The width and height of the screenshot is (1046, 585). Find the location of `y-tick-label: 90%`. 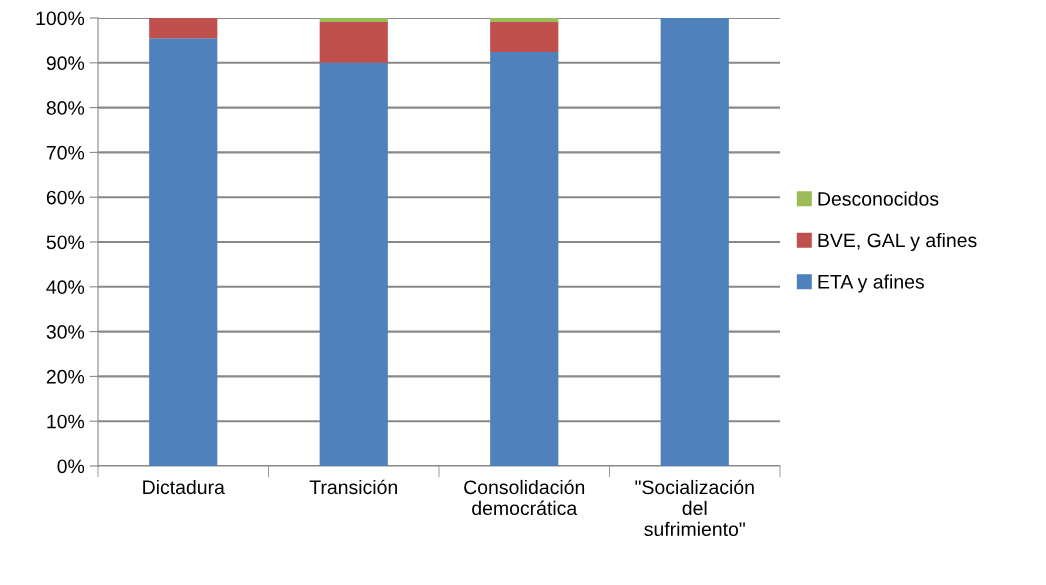

y-tick-label: 90% is located at coordinates (65, 63).